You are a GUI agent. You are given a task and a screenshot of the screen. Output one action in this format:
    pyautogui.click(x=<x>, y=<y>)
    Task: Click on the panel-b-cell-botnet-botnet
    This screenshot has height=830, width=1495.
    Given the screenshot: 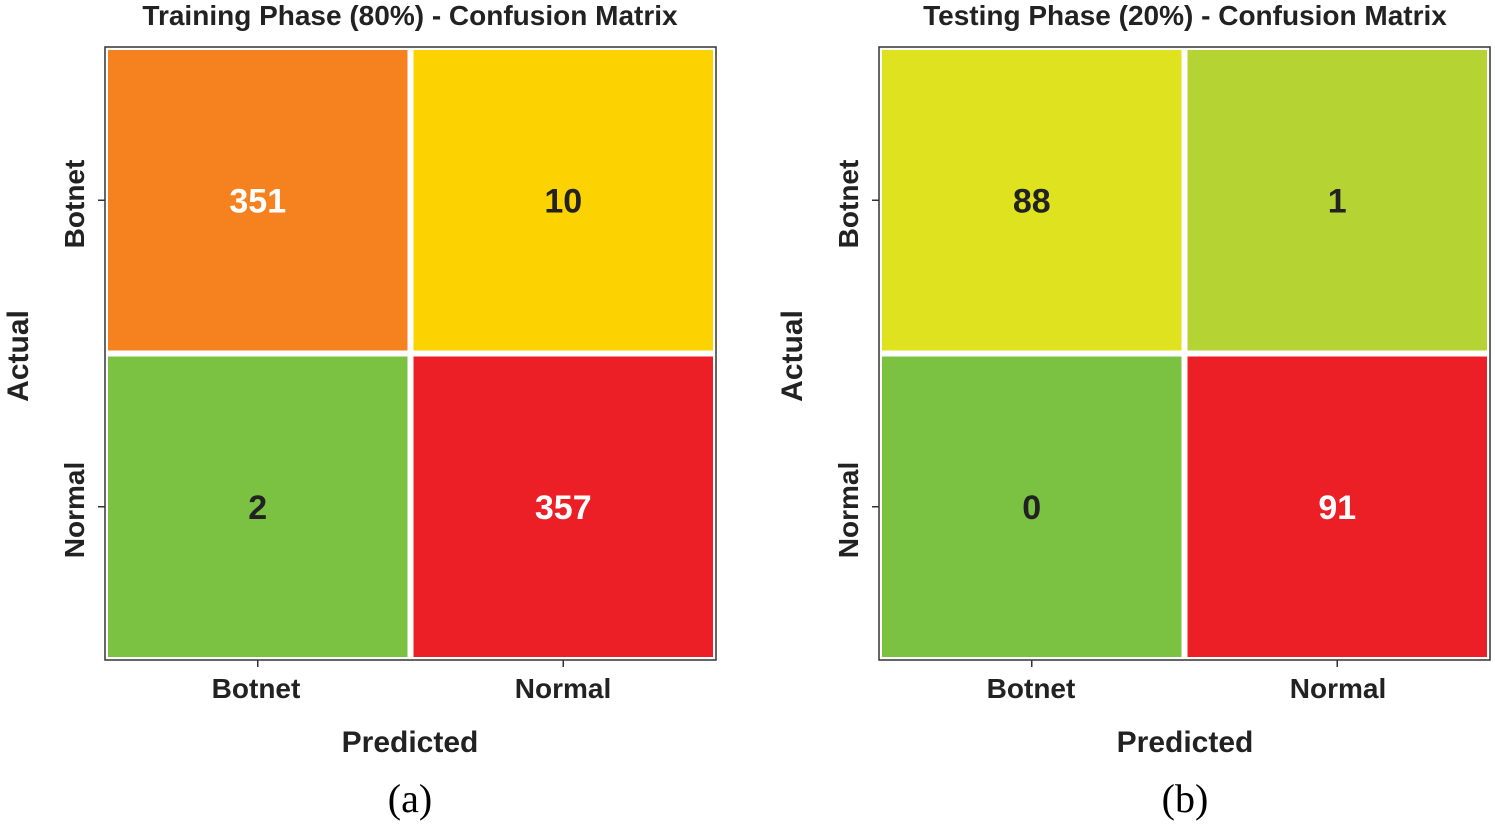 What is the action you would take?
    pyautogui.click(x=1032, y=200)
    